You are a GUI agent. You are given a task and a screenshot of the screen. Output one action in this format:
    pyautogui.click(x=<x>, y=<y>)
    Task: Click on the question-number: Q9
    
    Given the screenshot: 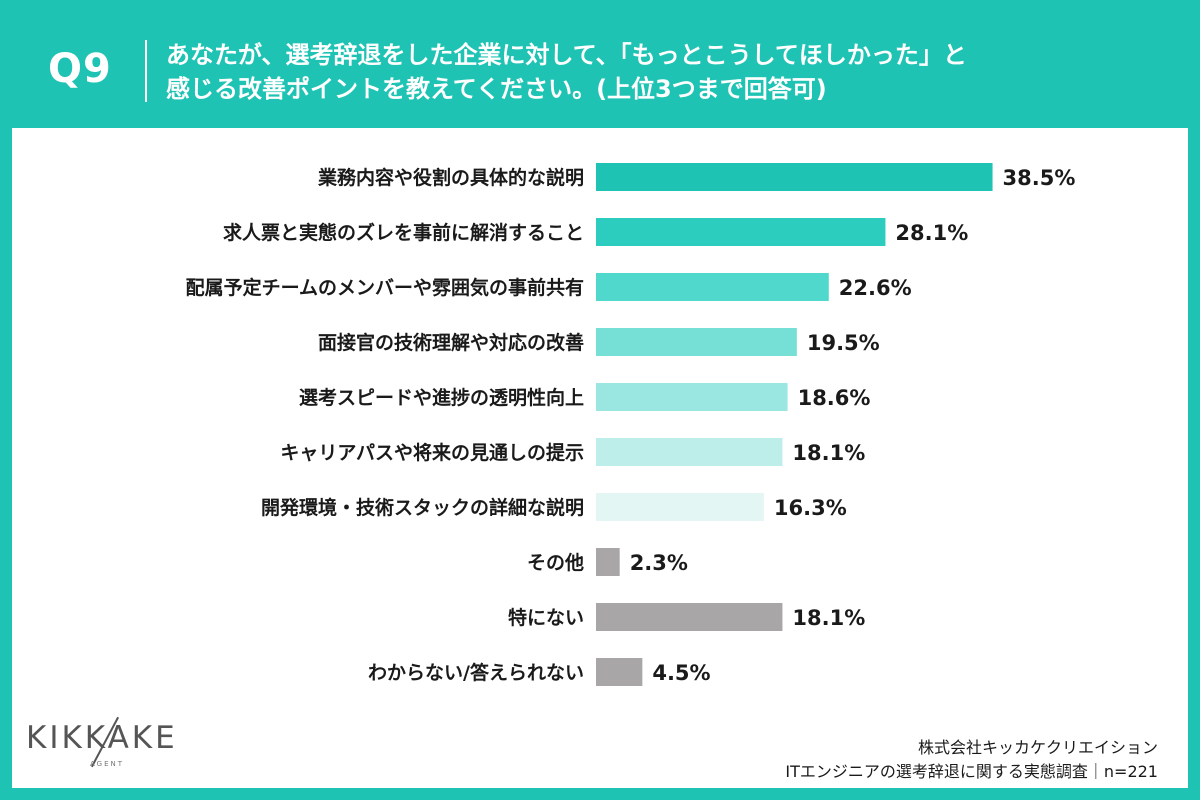 What is the action you would take?
    pyautogui.click(x=80, y=69)
    